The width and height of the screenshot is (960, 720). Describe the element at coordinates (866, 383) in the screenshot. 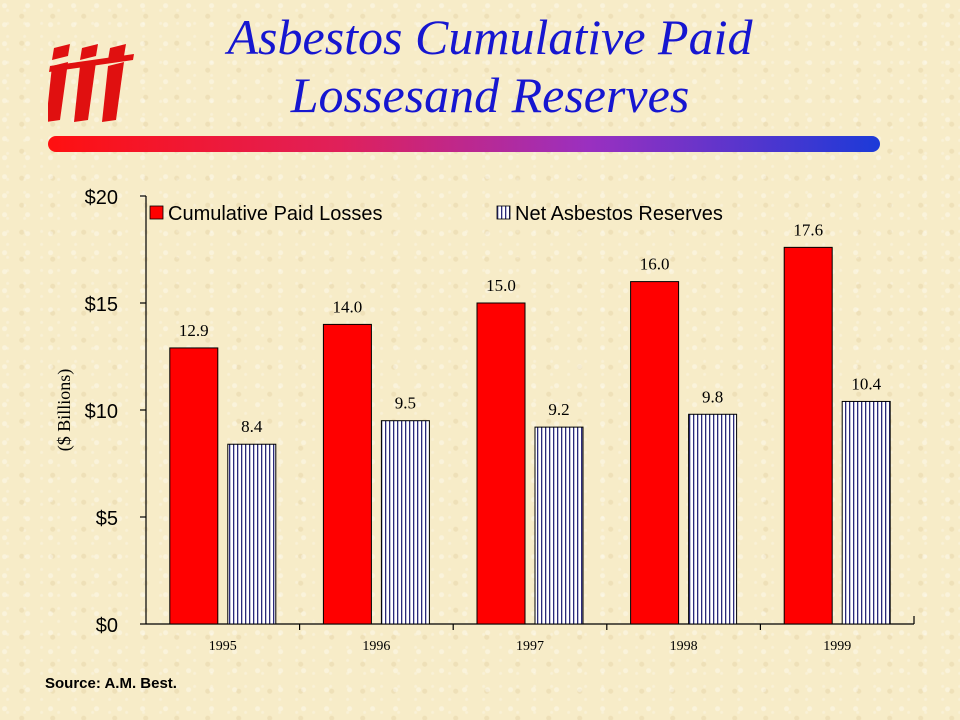

I see `data-label-reserves: 10.4` at that location.